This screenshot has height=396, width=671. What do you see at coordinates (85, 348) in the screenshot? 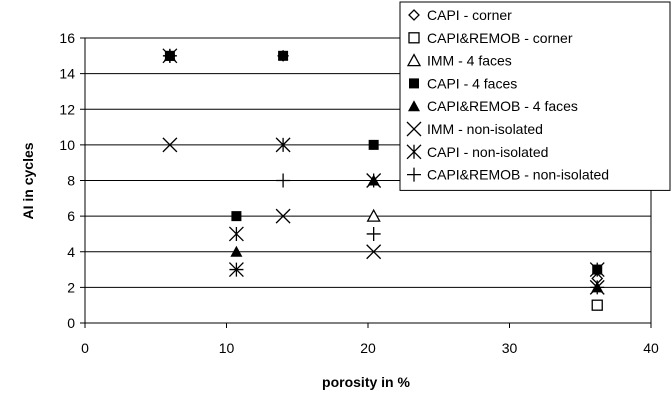
I see `x-tick-label: 0` at bounding box center [85, 348].